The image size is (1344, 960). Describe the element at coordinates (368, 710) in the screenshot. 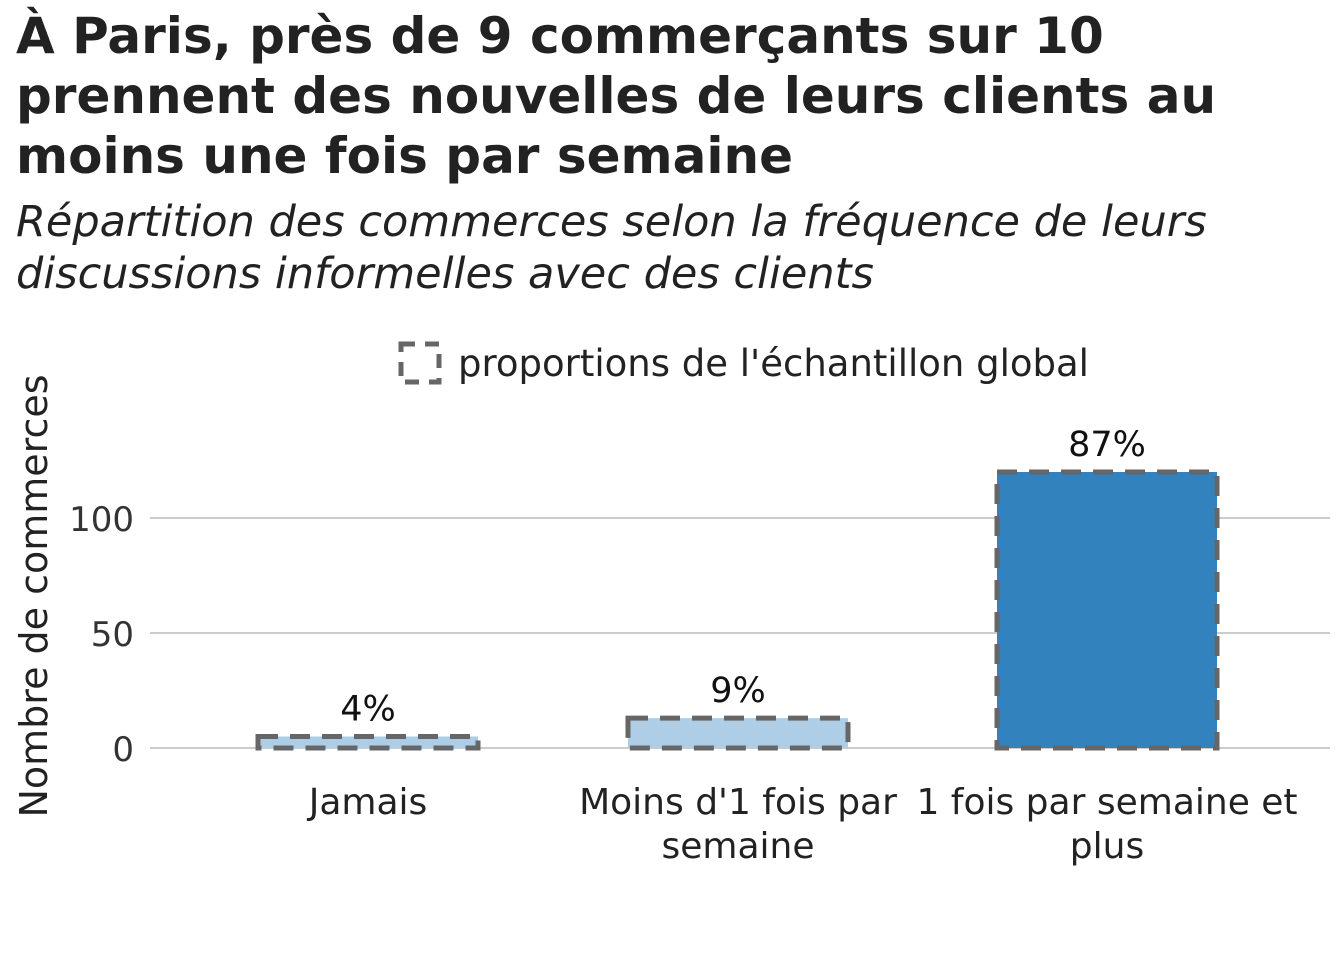

I see `data-label: 4%` at that location.